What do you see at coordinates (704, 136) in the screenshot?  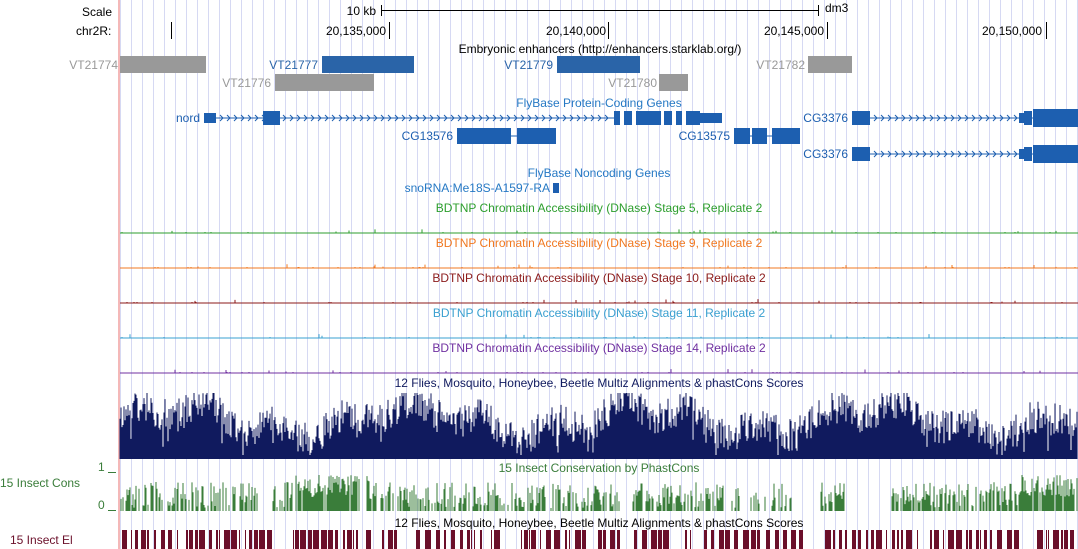 I see `gene-label: CG13575` at bounding box center [704, 136].